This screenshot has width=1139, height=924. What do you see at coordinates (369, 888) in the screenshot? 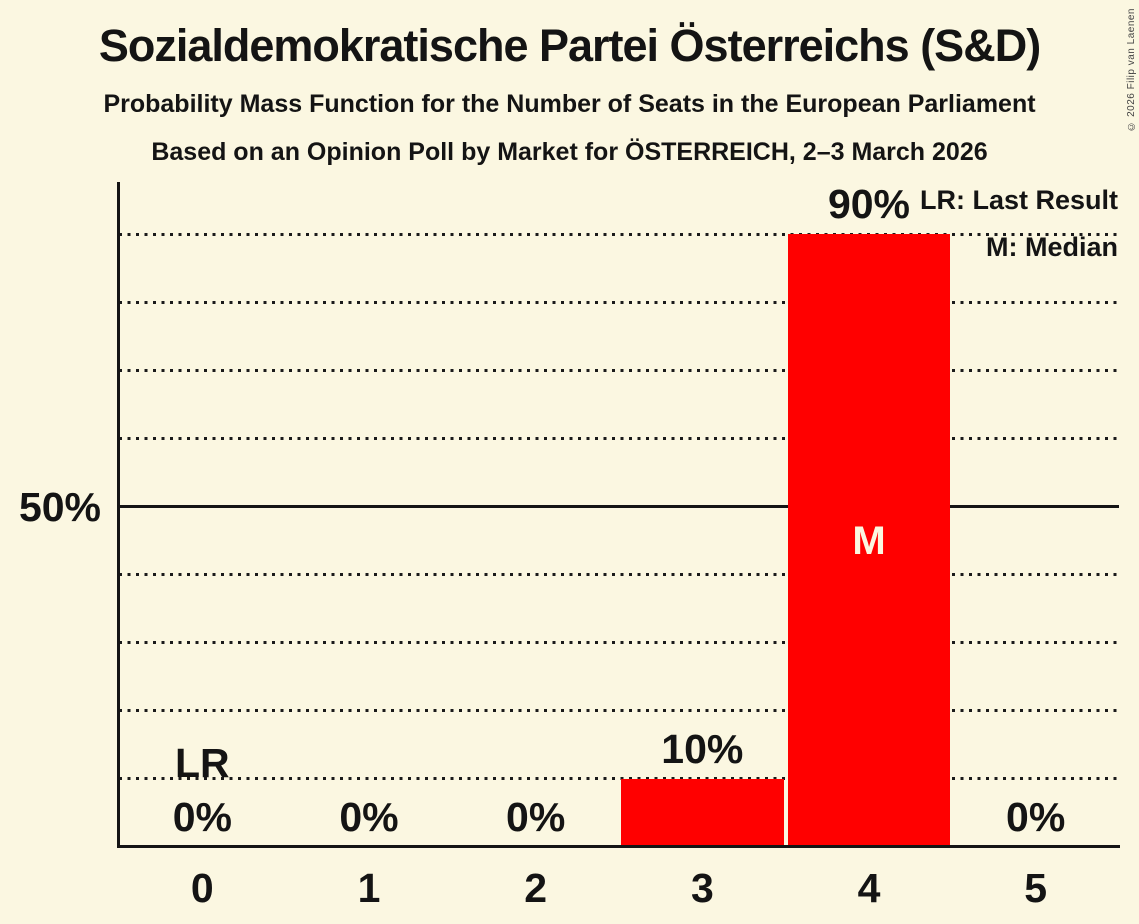
I see `x-tick-1: 1` at bounding box center [369, 888].